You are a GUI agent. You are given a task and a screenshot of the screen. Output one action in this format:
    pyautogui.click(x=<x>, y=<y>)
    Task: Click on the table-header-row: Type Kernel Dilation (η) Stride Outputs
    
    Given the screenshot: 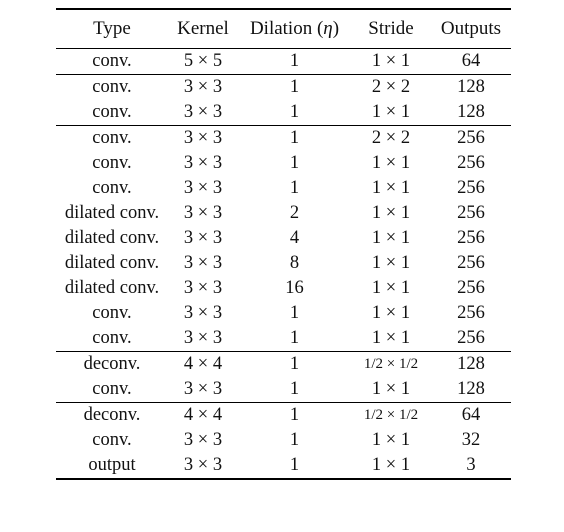 What is the action you would take?
    pyautogui.click(x=283, y=28)
    